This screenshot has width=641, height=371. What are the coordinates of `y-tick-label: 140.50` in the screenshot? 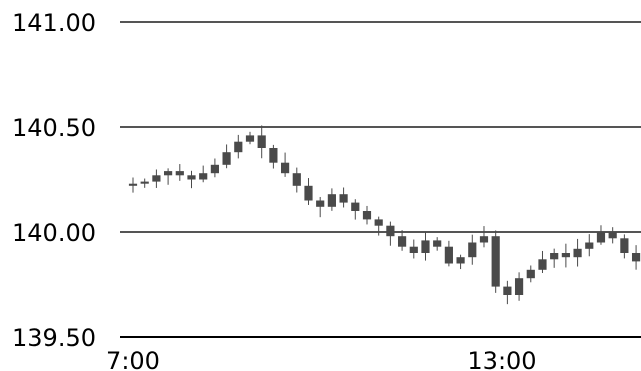 It's located at (54, 128).